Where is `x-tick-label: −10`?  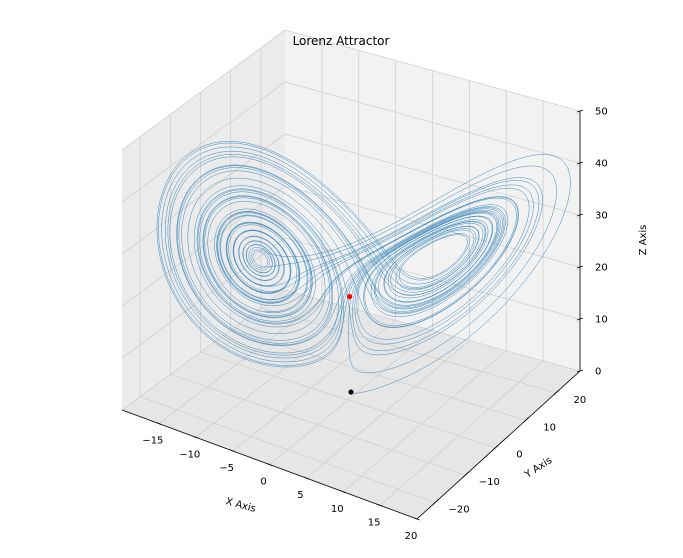 x-tick-label: −10 is located at coordinates (189, 454).